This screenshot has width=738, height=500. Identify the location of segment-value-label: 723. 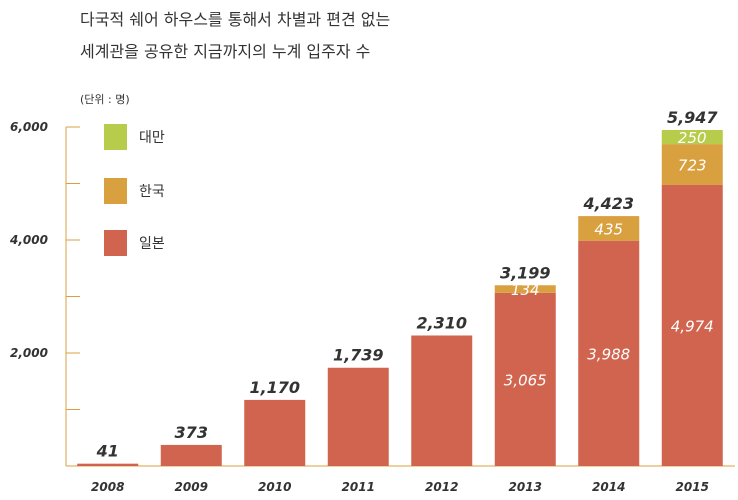
(692, 166).